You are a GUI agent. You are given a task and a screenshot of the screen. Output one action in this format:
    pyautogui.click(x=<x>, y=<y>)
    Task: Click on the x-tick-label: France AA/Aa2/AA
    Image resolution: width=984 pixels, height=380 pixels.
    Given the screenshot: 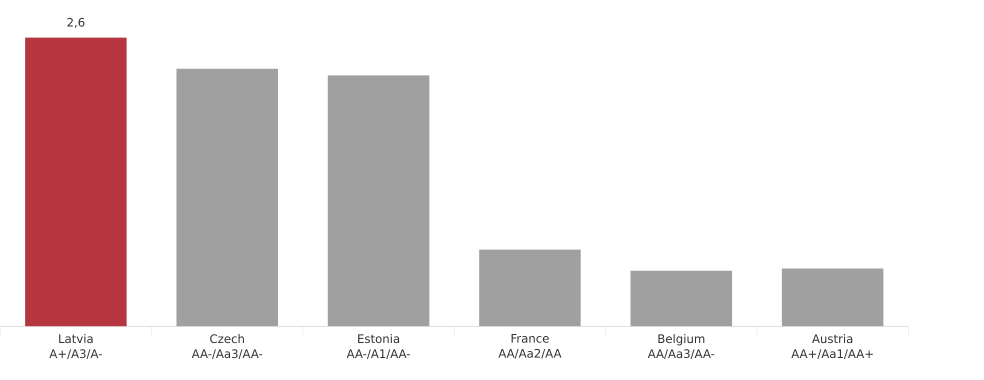 What is the action you would take?
    pyautogui.click(x=530, y=346)
    